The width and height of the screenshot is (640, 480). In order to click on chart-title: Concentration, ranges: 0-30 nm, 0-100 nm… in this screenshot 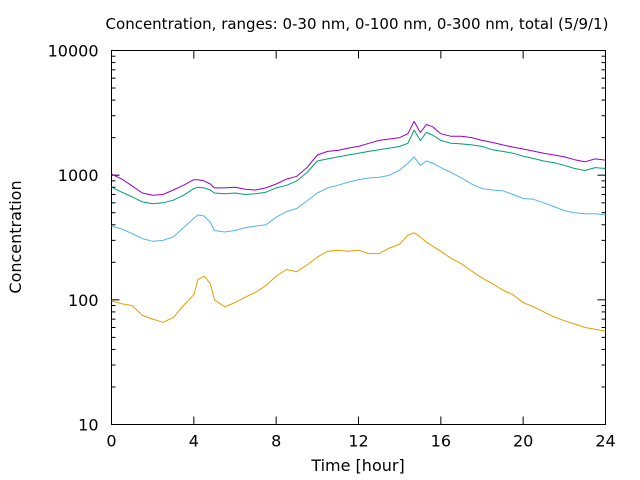, I will do `click(357, 24)`.